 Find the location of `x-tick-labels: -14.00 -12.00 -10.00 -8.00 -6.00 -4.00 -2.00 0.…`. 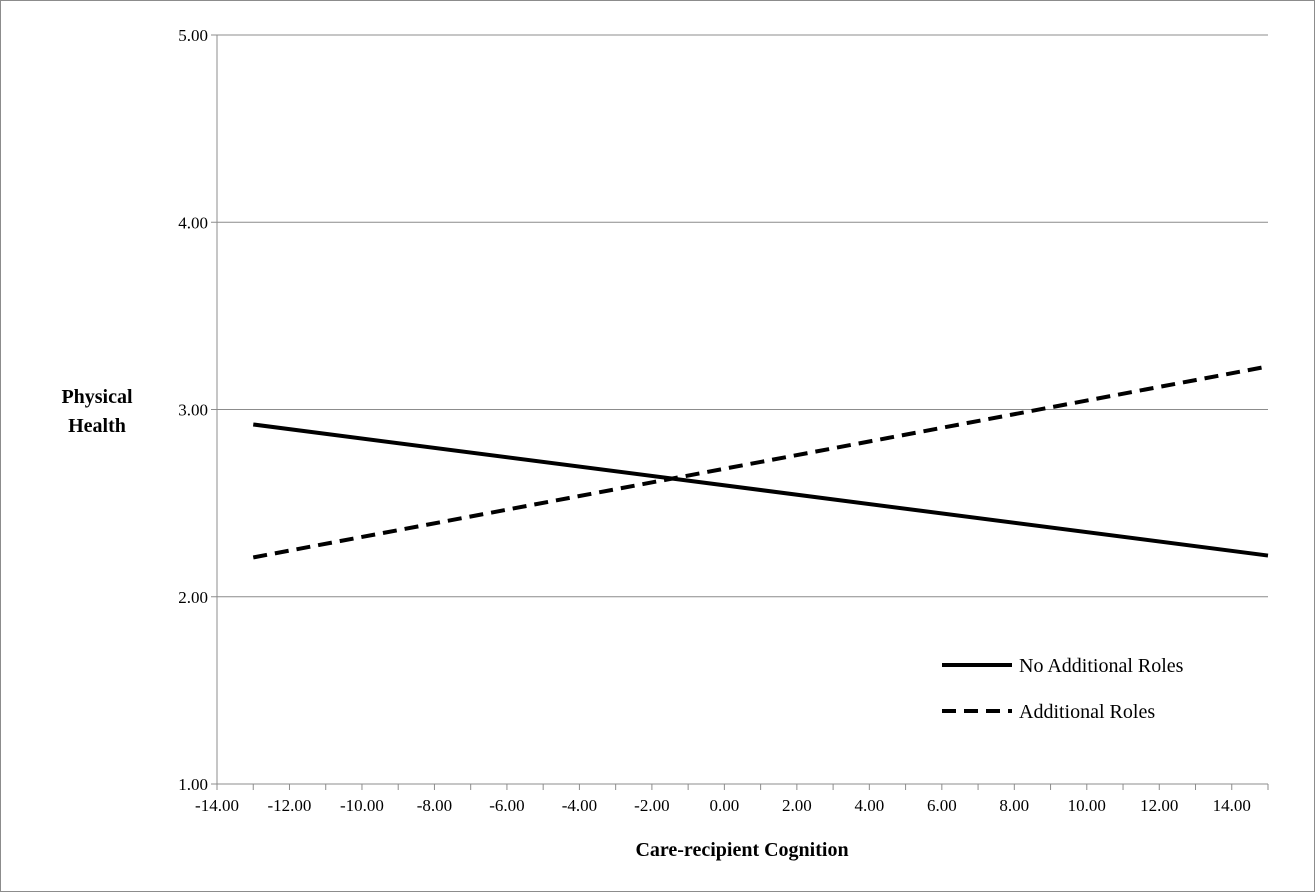

x-tick-labels: -14.00 -12.00 -10.00 -8.00 -6.00 -4.00 -2.00 0.… is located at coordinates (723, 805).